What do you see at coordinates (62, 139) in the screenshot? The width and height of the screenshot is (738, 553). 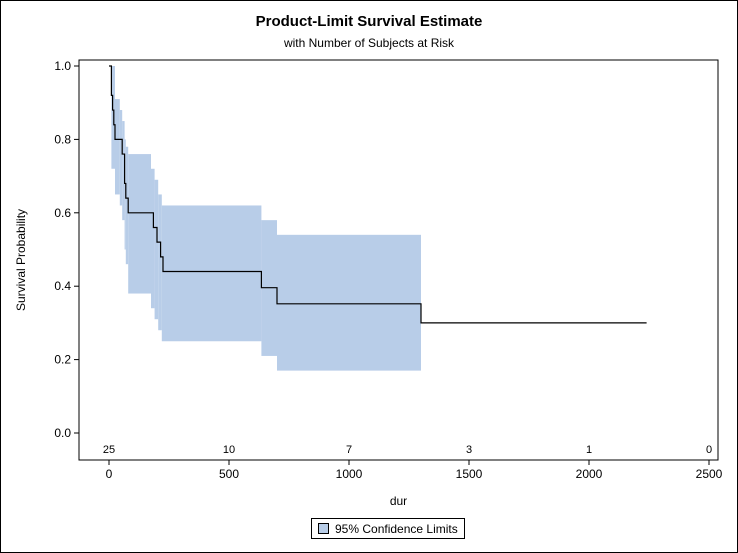 I see `y-tick-label: 0.8` at bounding box center [62, 139].